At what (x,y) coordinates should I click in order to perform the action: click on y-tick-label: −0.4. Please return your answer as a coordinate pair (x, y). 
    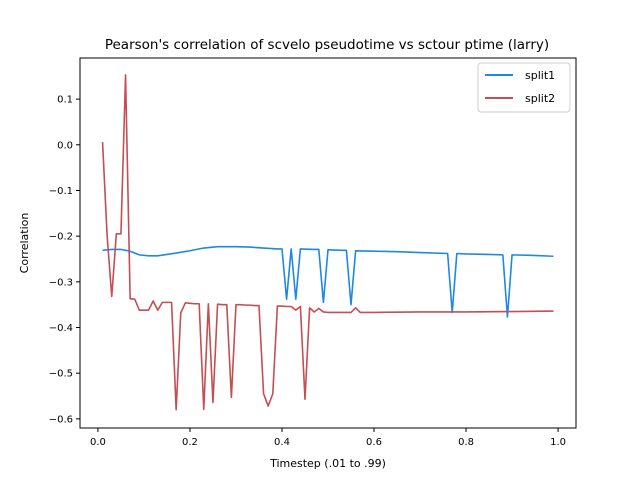
    Looking at the image, I should click on (61, 328).